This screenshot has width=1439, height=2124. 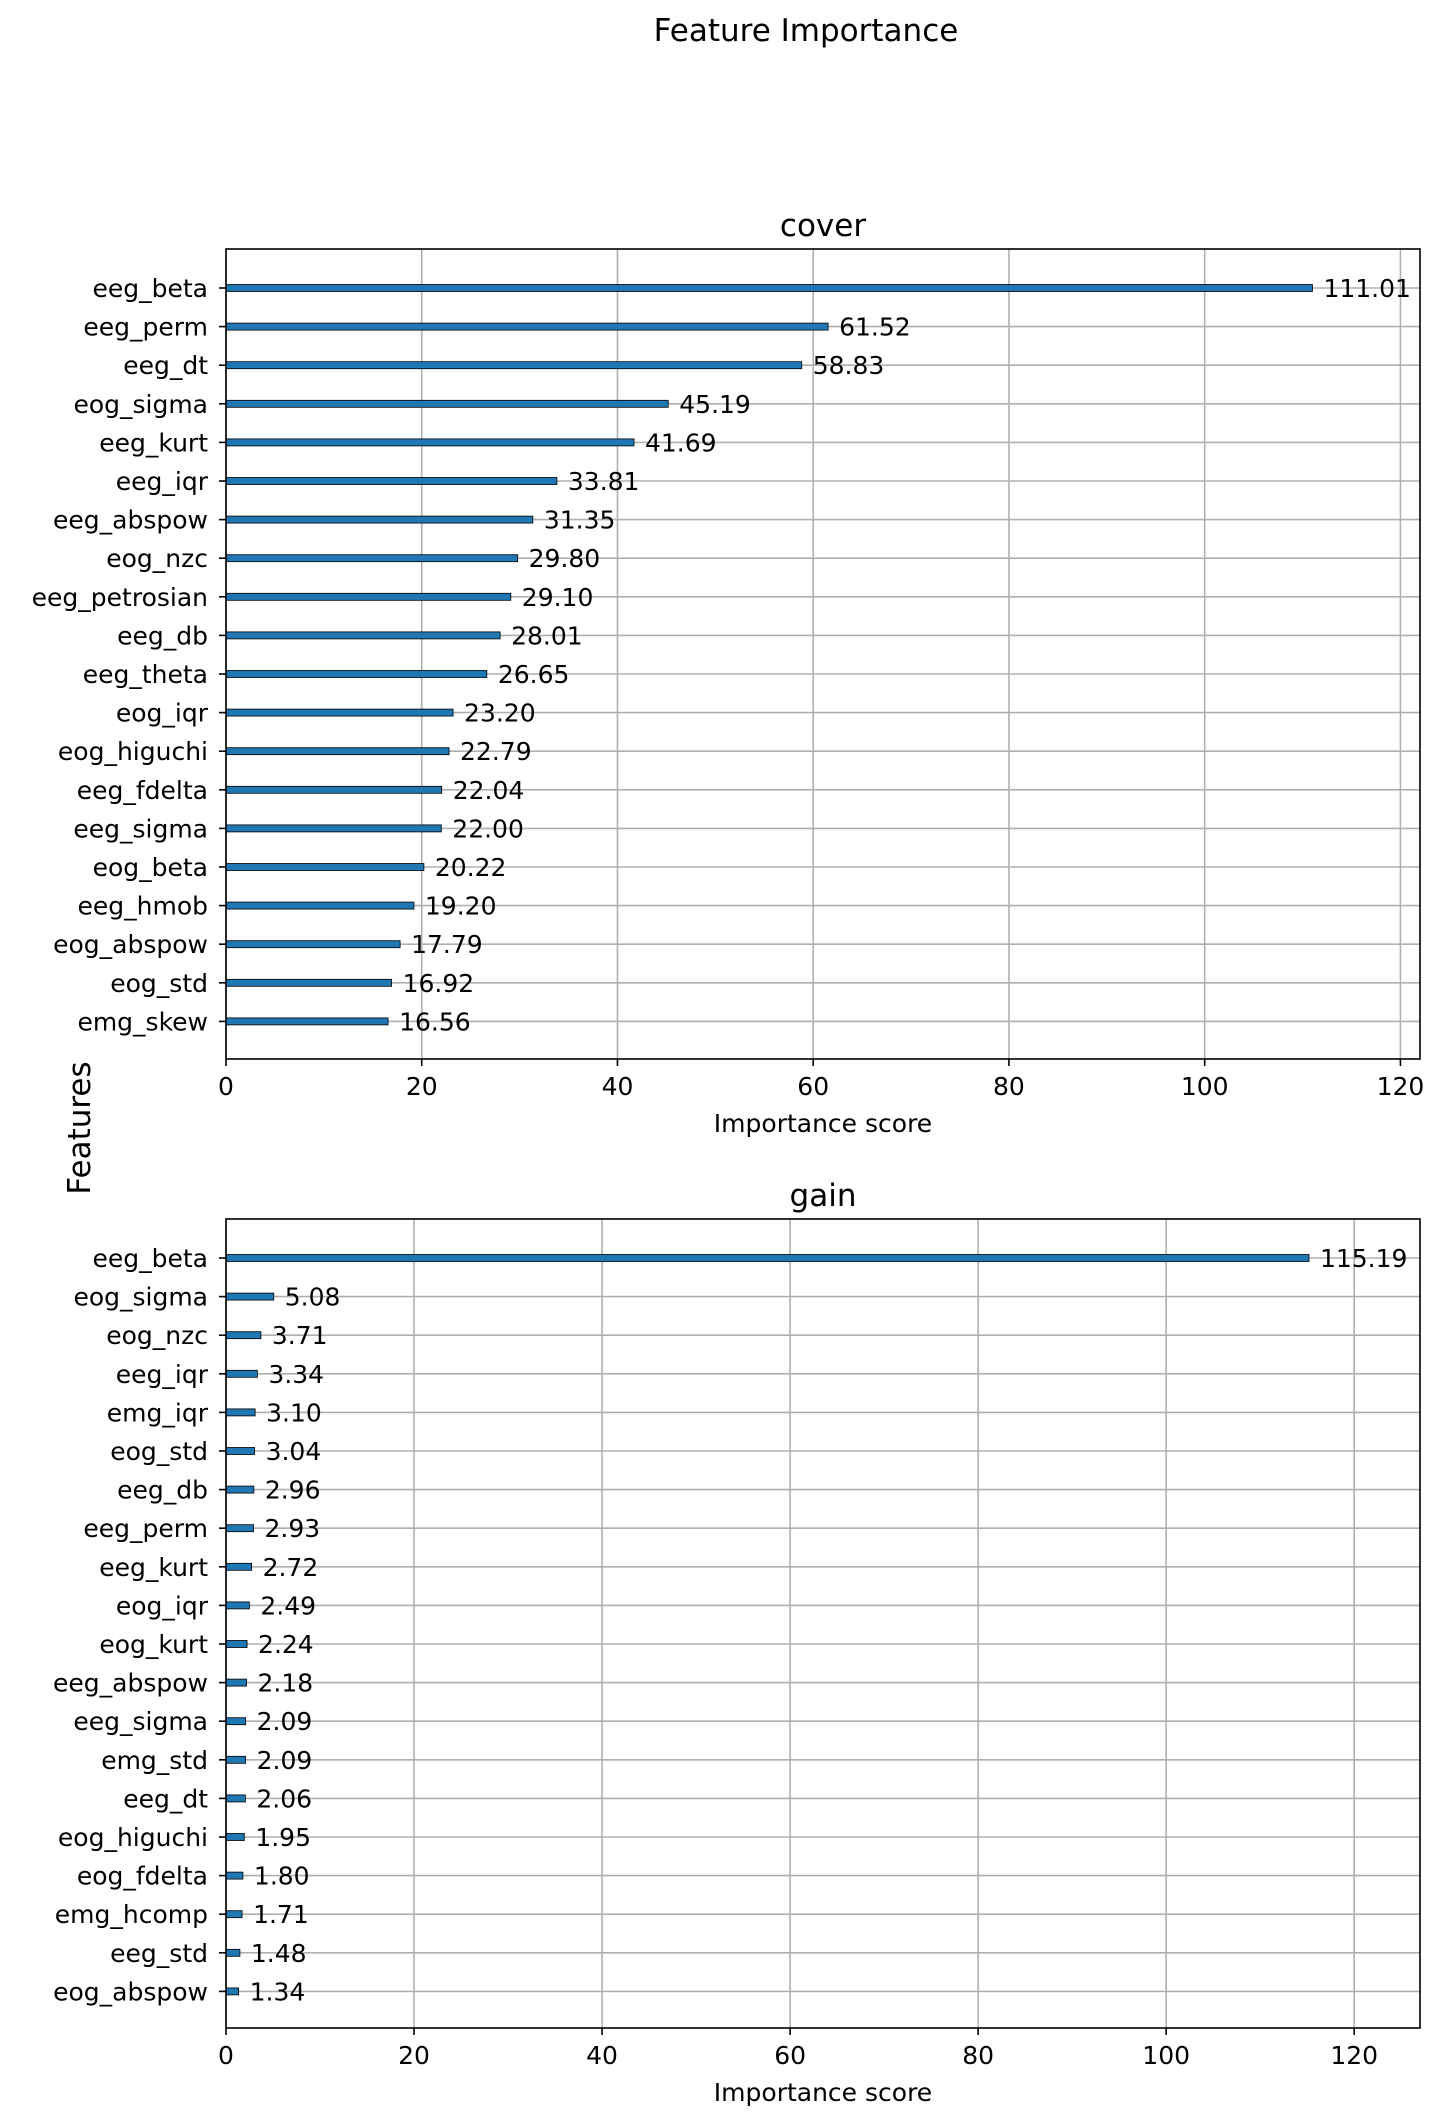 What do you see at coordinates (334, 789) in the screenshot?
I see `cover-bar-eeg_fdelta` at bounding box center [334, 789].